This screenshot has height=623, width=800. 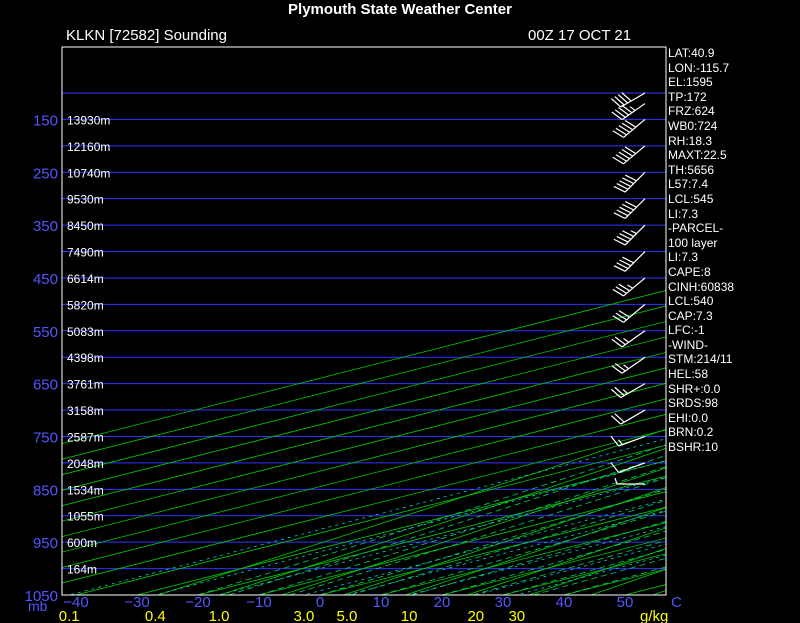 I want to click on index-value: EL:1595, so click(x=690, y=82).